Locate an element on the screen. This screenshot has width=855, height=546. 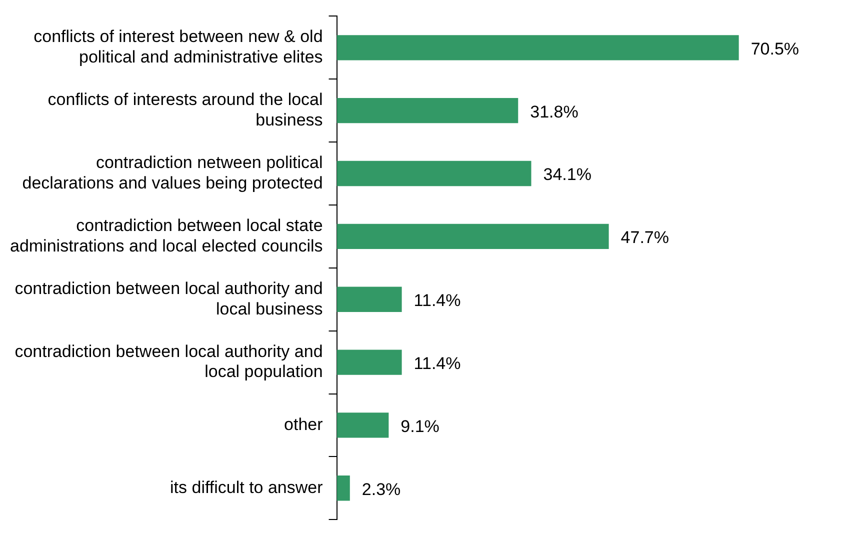
y-tick-label: its difficult to answer is located at coordinates (247, 487).